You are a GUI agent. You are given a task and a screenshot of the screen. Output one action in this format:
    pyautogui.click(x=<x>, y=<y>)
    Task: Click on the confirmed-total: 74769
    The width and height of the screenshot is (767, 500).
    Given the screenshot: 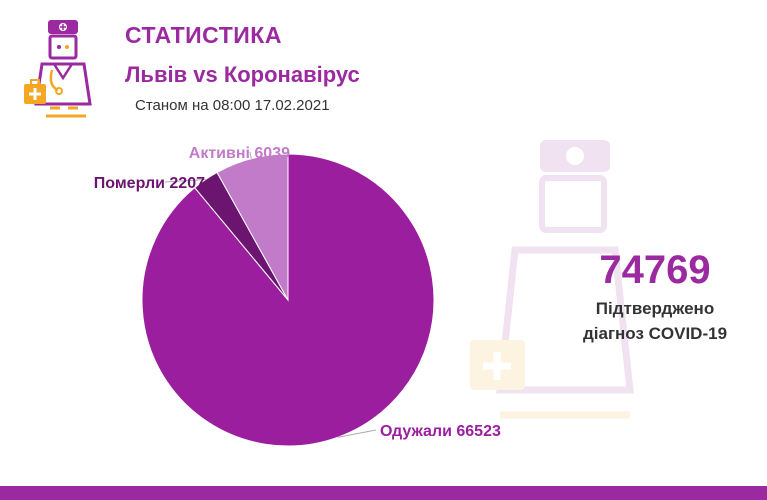 What is the action you would take?
    pyautogui.click(x=655, y=270)
    